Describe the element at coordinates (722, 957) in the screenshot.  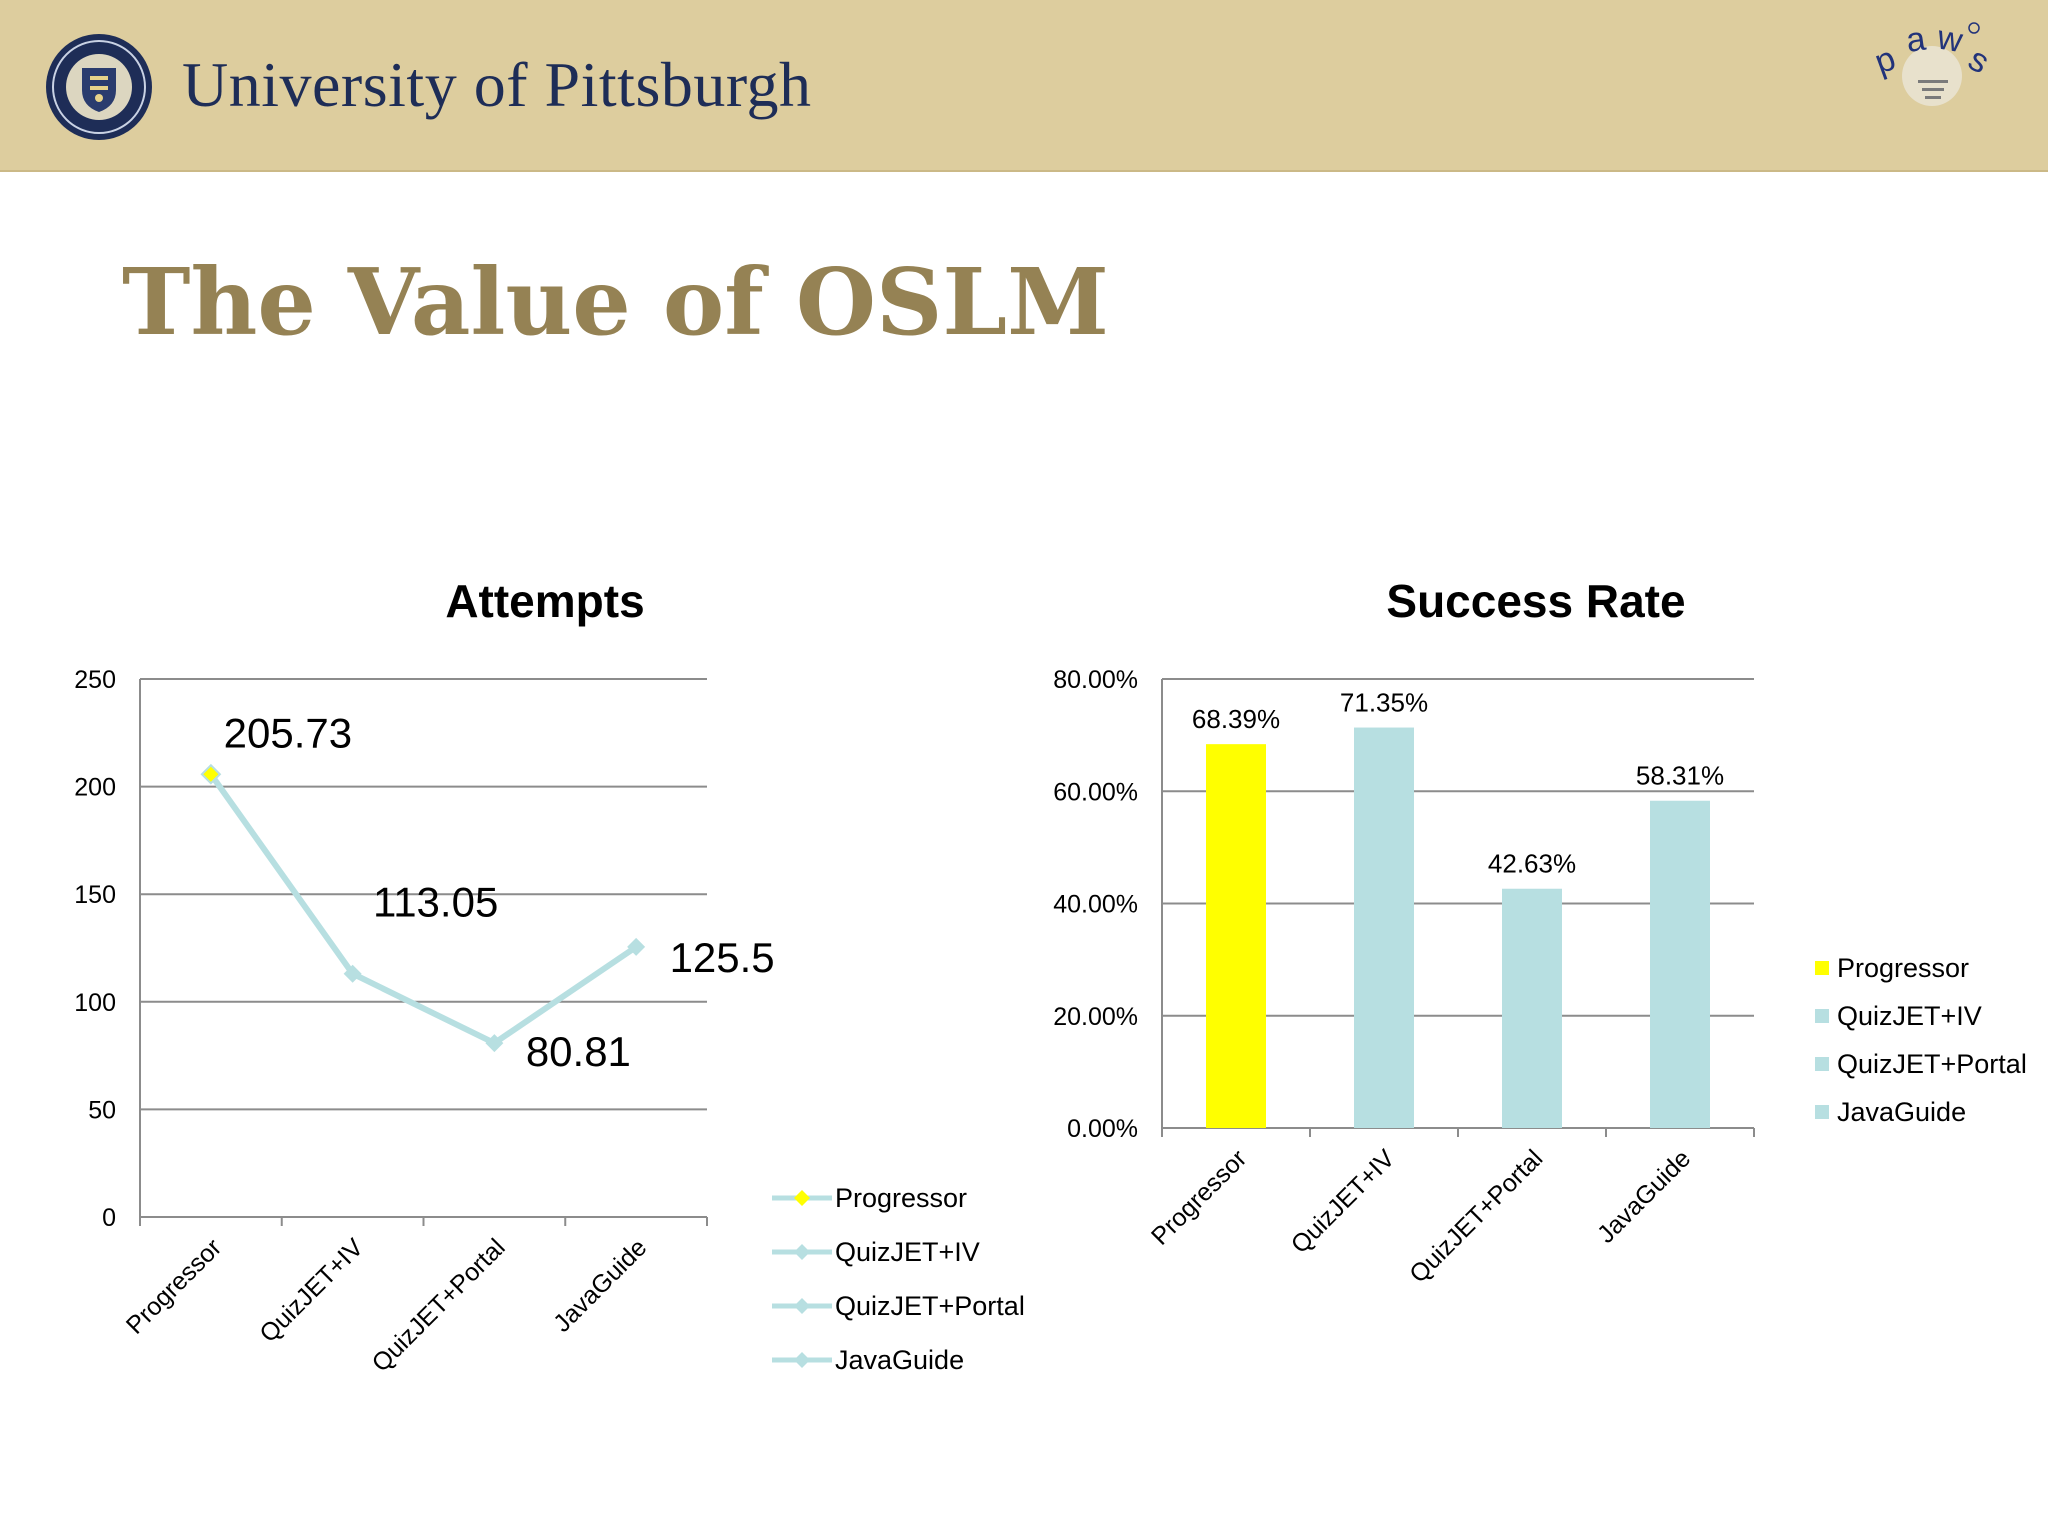
I see `data-label: 125.5` at that location.